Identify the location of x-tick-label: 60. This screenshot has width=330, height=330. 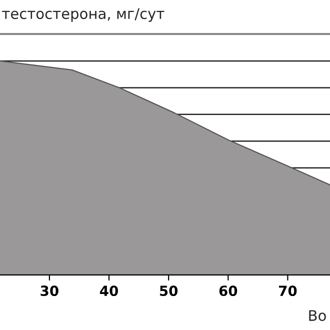
(228, 291).